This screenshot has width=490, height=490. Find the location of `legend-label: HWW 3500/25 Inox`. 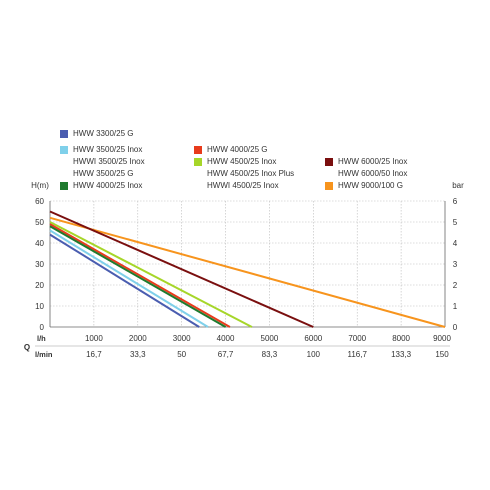

legend-label: HWW 3500/25 Inox is located at coordinates (108, 149).